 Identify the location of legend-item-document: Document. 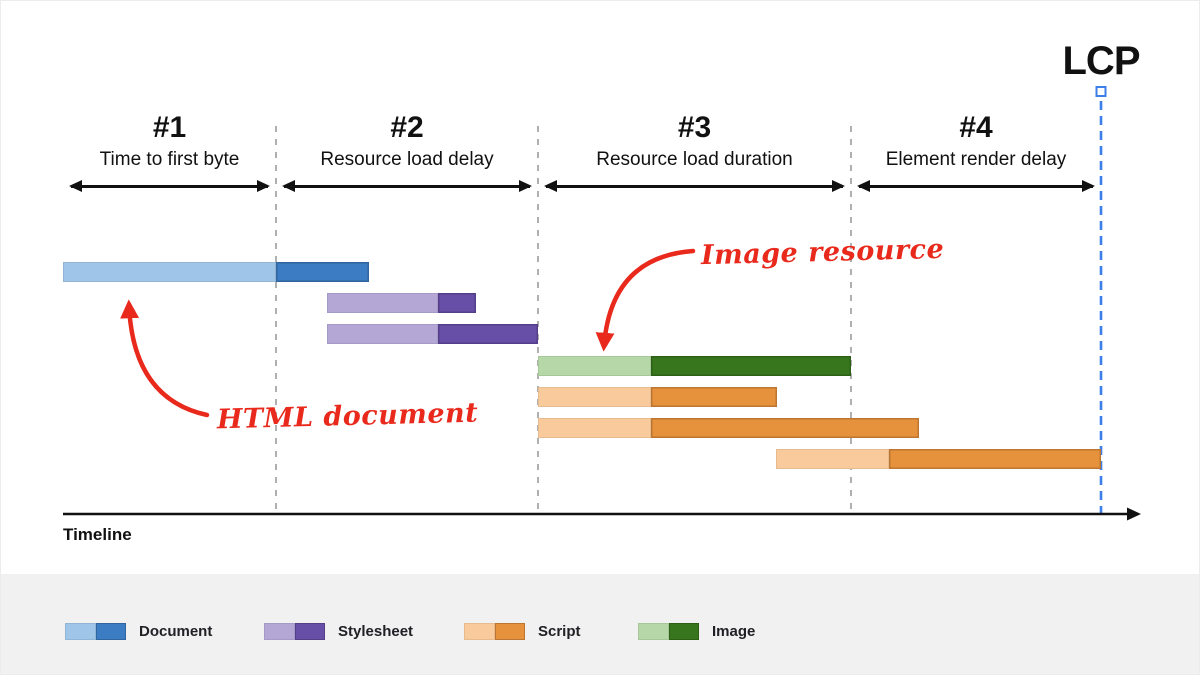
(138, 631).